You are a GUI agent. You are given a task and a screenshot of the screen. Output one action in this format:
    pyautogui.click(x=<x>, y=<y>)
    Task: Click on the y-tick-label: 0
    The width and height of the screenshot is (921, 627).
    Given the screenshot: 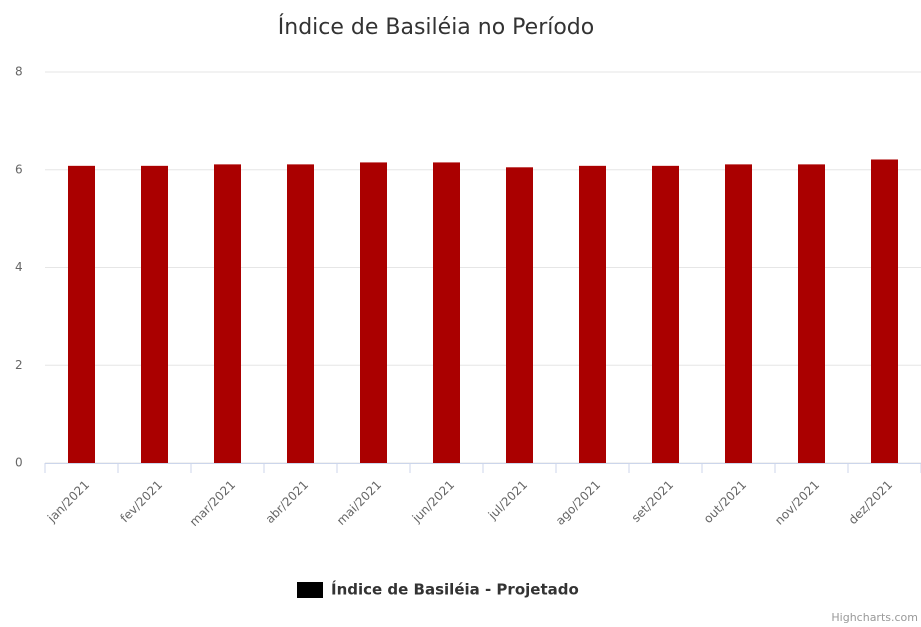 What is the action you would take?
    pyautogui.click(x=19, y=463)
    